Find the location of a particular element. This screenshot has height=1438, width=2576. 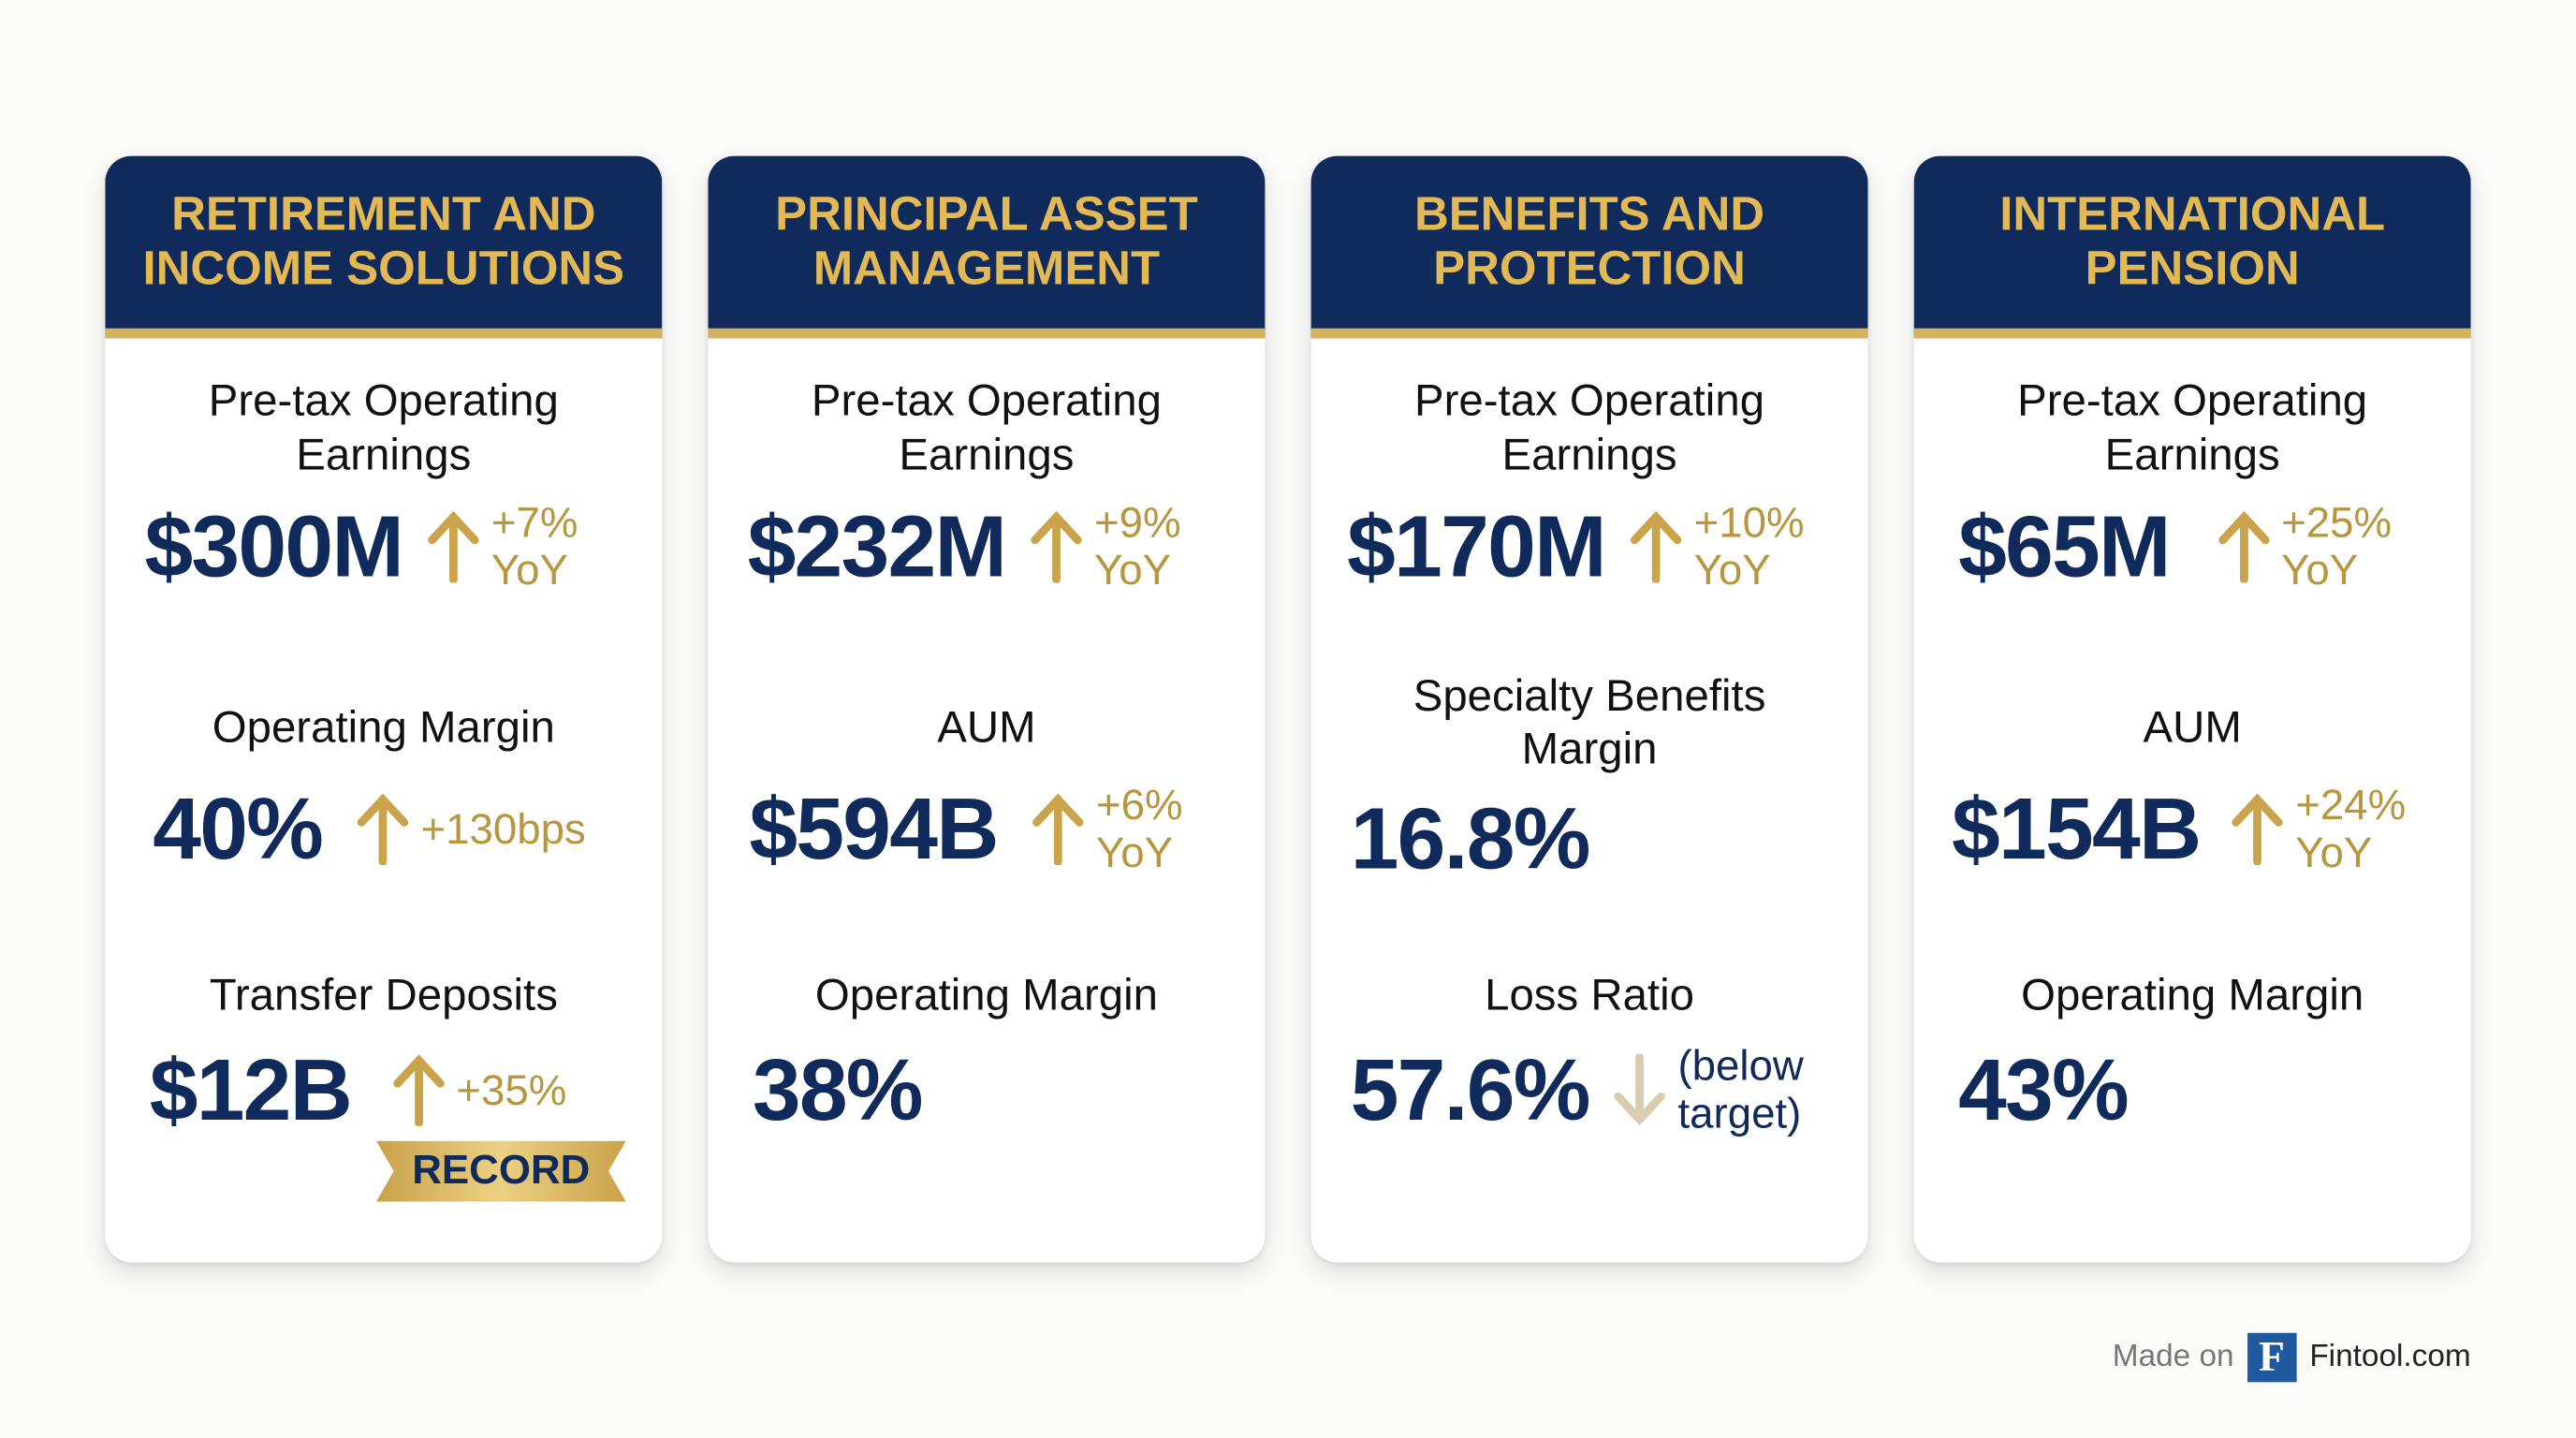

metric-value-row: 57.6% (below target) is located at coordinates (1601, 1090).